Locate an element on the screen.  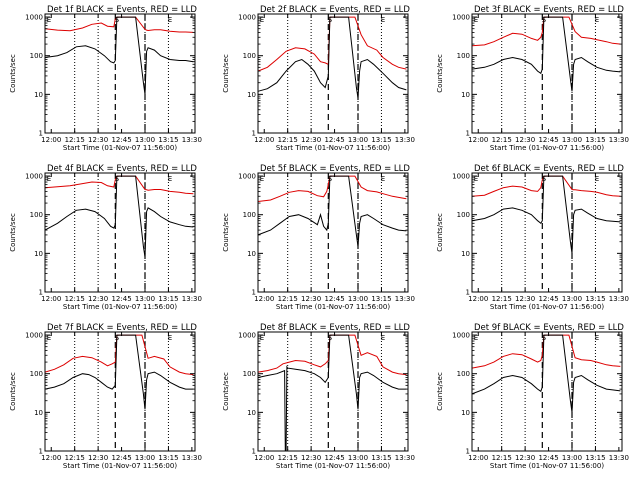
panel-title: Det 3f BLACK = Events, RED = LLD is located at coordinates (549, 10).